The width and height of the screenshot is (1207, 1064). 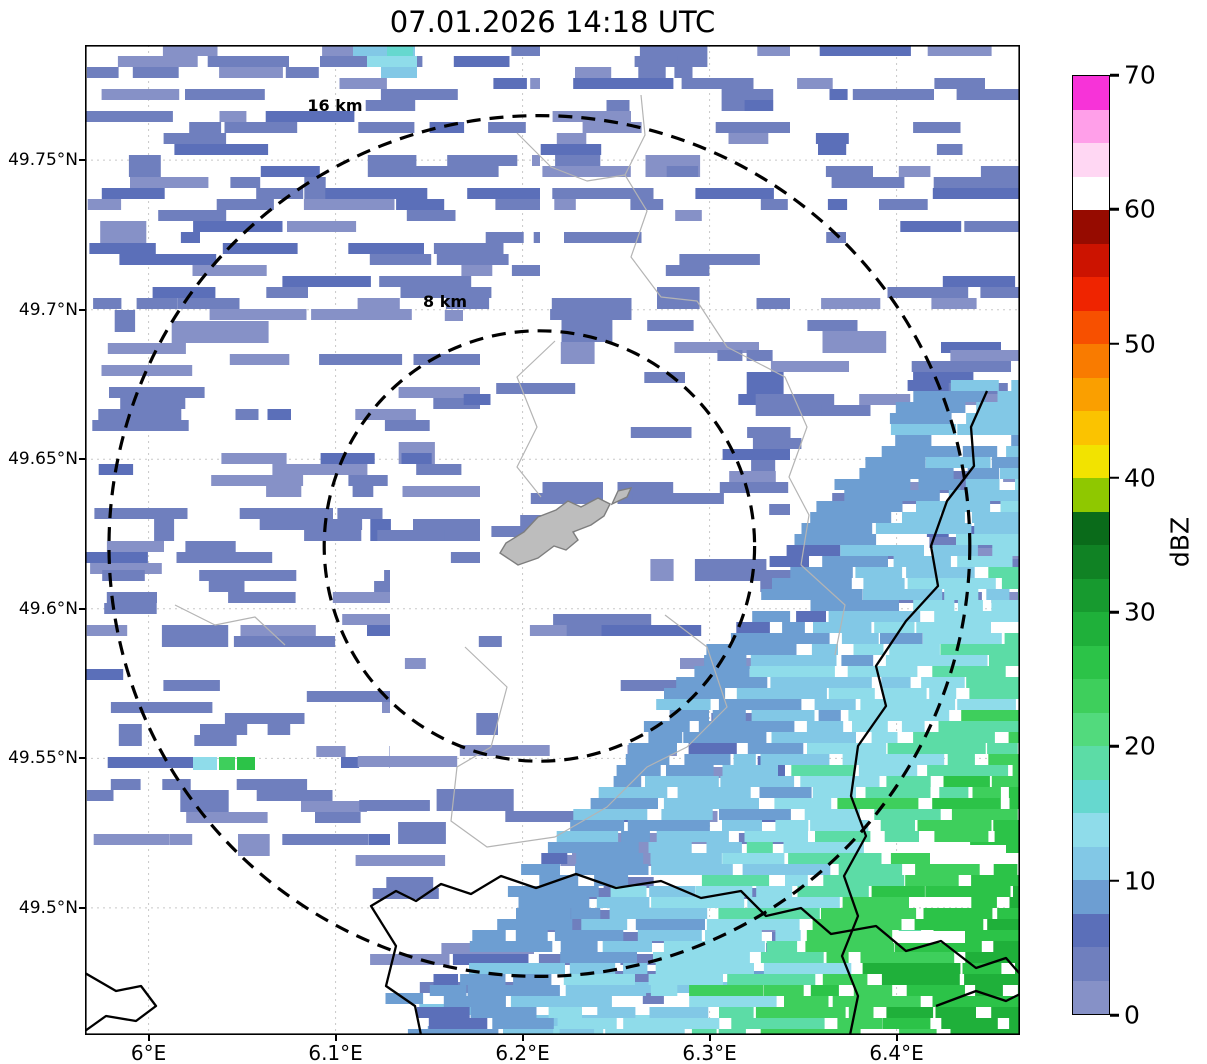 I want to click on y-tick-label: 49.6°N, so click(x=48, y=608).